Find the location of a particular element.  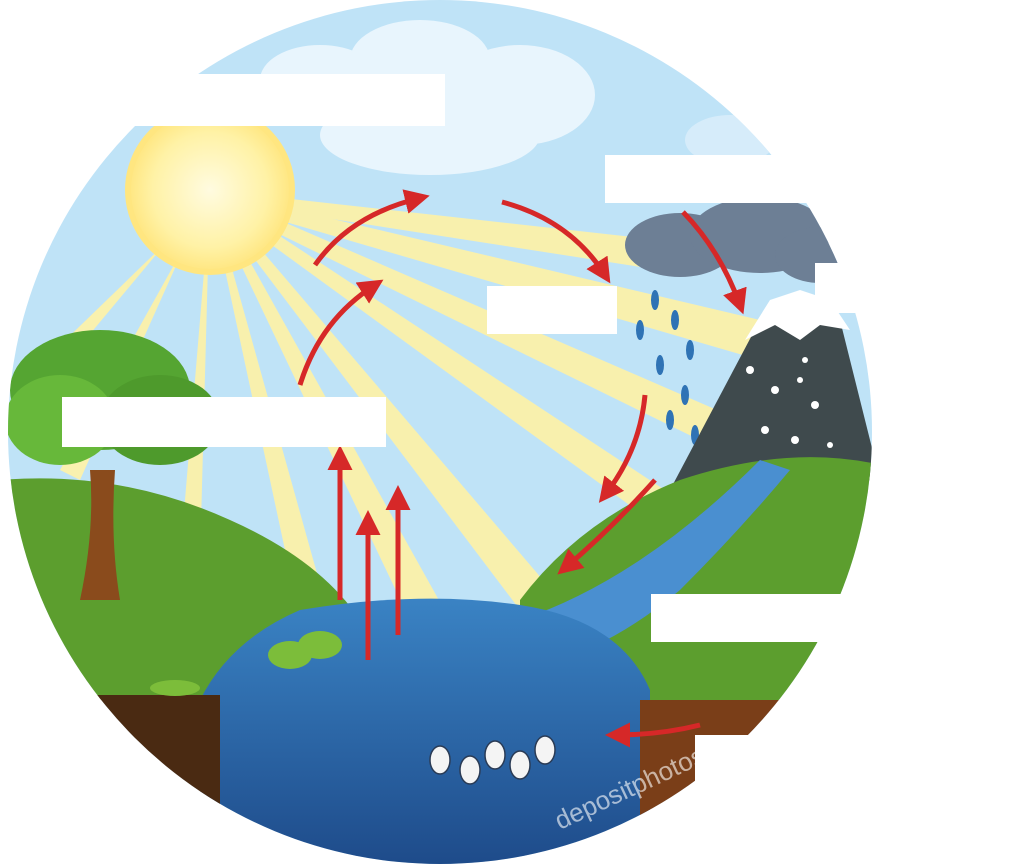

label-top-left is located at coordinates (272, 100).